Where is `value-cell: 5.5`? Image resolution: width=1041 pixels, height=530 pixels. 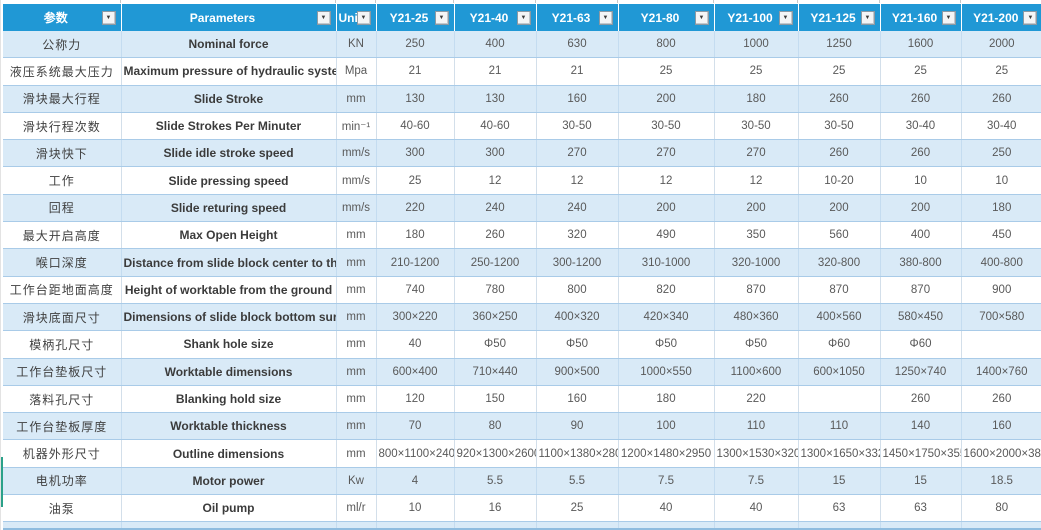 value-cell: 5.5 is located at coordinates (577, 481).